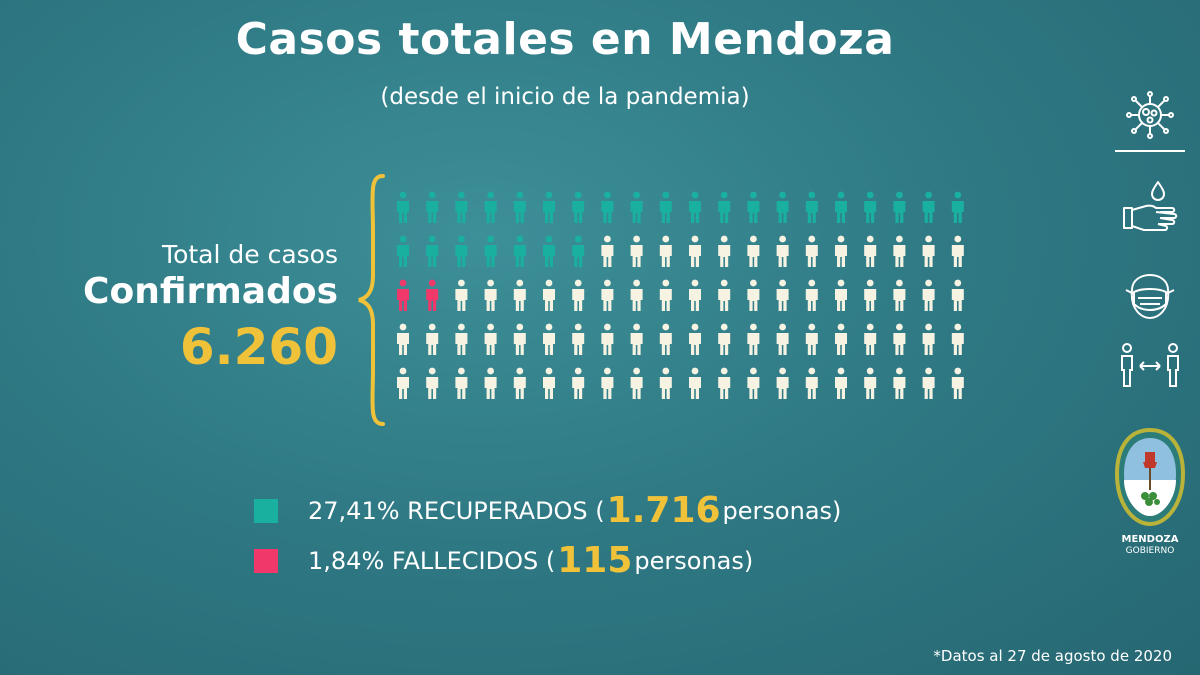 Image resolution: width=1200 pixels, height=675 pixels. What do you see at coordinates (266, 510) in the screenshot?
I see `recovered-swatch` at bounding box center [266, 510].